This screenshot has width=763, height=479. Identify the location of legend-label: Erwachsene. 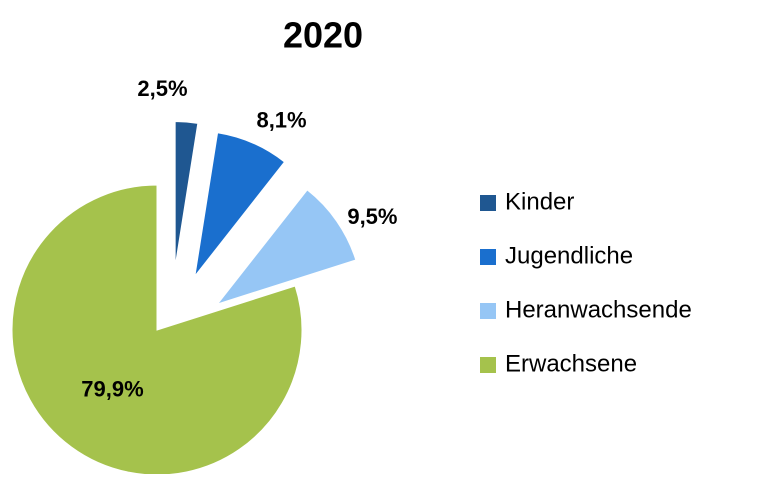
(571, 363).